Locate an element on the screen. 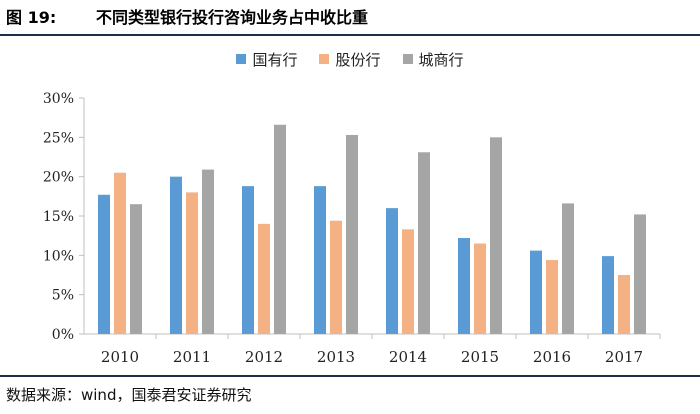 The width and height of the screenshot is (700, 414). bottom-rule is located at coordinates (350, 376).